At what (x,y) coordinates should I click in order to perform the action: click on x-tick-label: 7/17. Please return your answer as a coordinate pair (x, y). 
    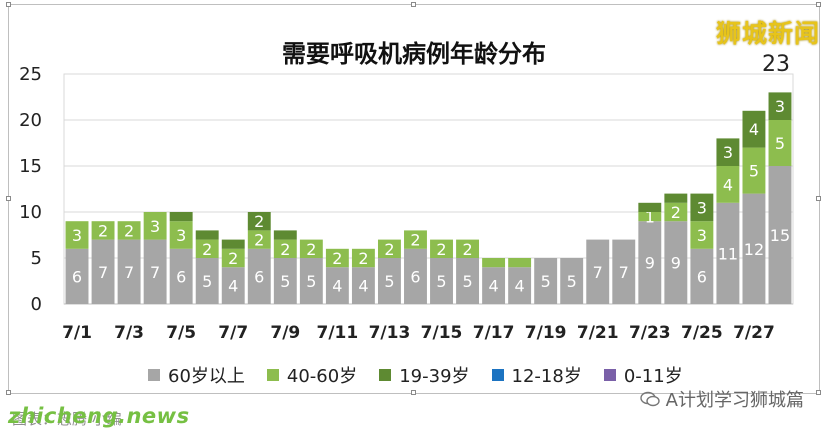
    Looking at the image, I should click on (494, 333).